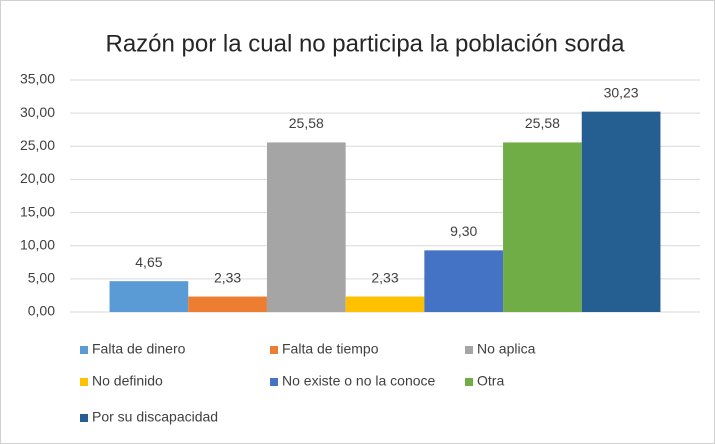 Image resolution: width=715 pixels, height=444 pixels. Describe the element at coordinates (621, 92) in the screenshot. I see `value-label: 30,23` at that location.